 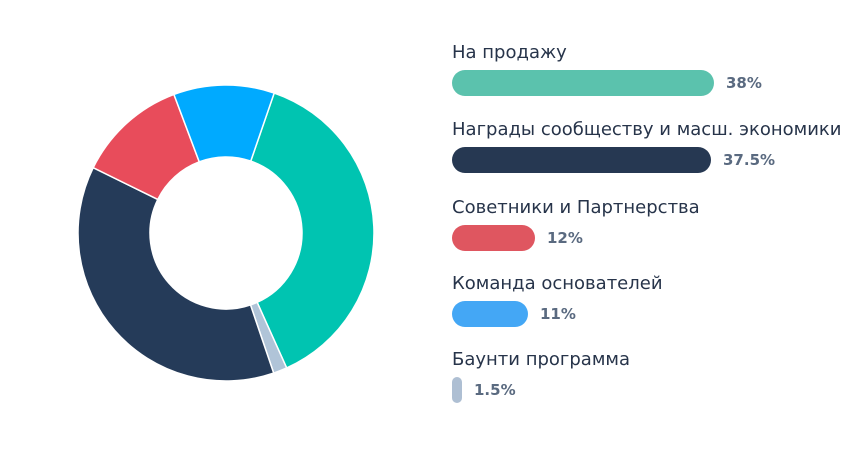 What do you see at coordinates (647, 129) in the screenshot?
I see `legend-label: Награды сообществу и масш. экономики` at bounding box center [647, 129].